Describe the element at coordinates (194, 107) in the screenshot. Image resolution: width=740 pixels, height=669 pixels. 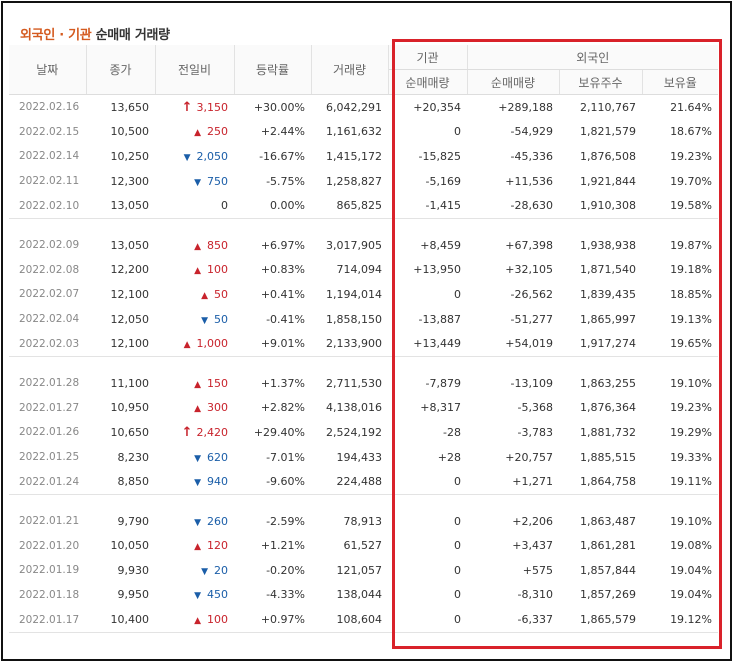
I see `change-cell: ↑ 3,150` at that location.